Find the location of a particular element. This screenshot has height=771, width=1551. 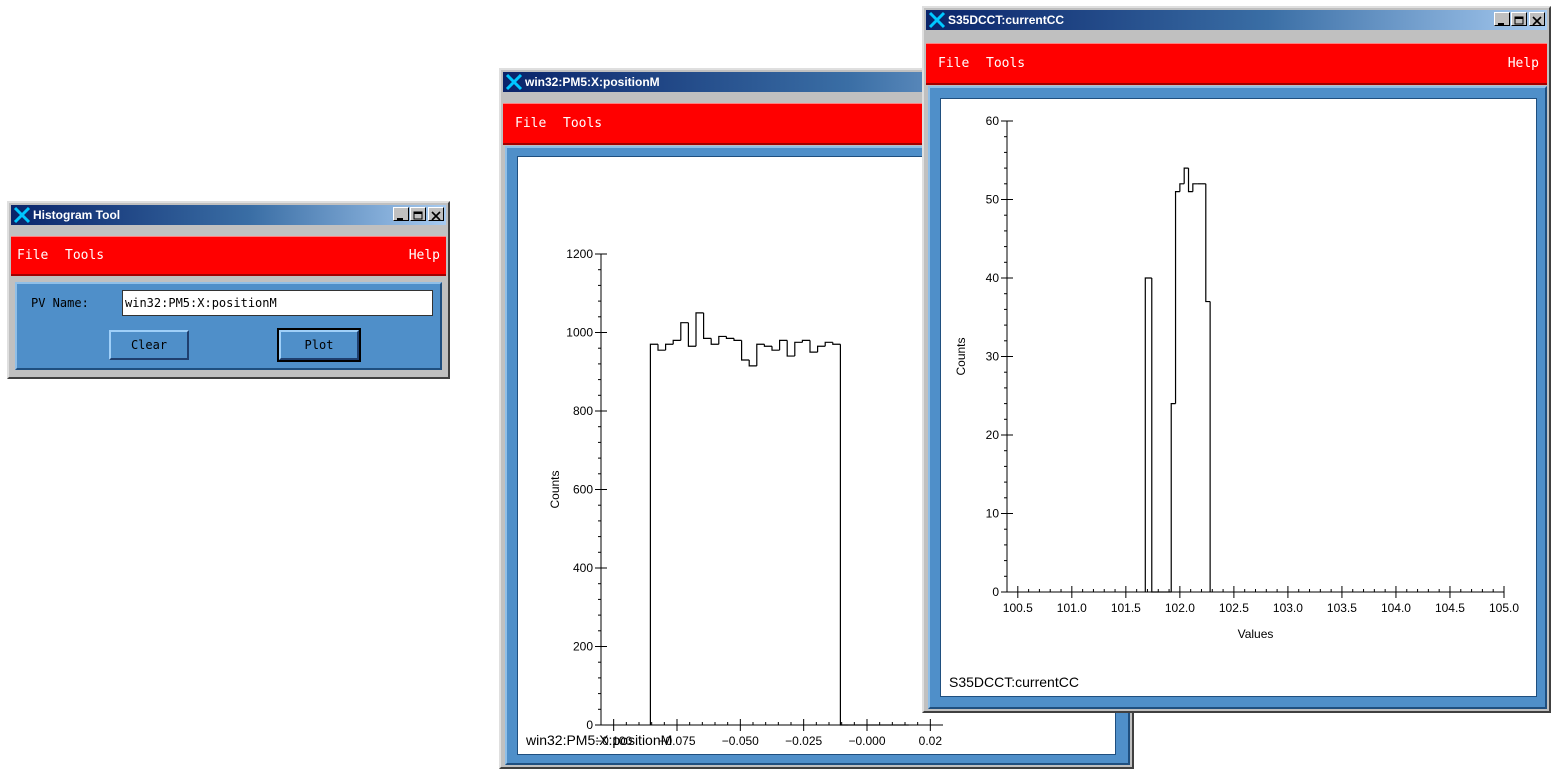

x-tick-label: 100.5 is located at coordinates (1018, 608).